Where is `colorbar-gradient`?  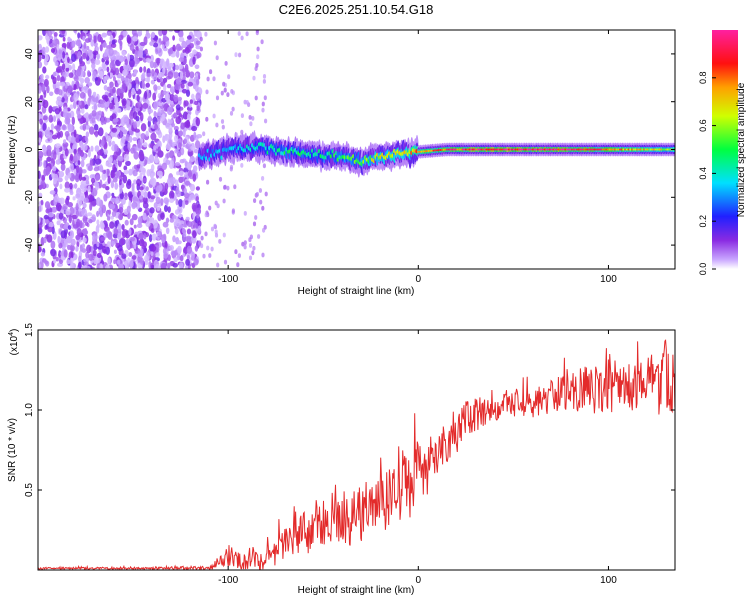
colorbar-gradient is located at coordinates (725, 149).